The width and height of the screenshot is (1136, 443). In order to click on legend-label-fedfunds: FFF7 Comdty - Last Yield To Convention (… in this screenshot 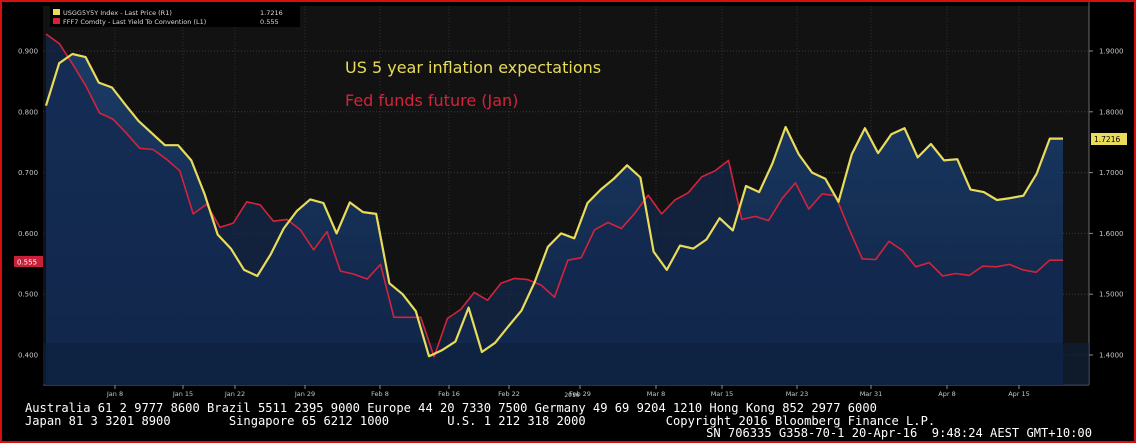, I will do `click(134, 22)`.